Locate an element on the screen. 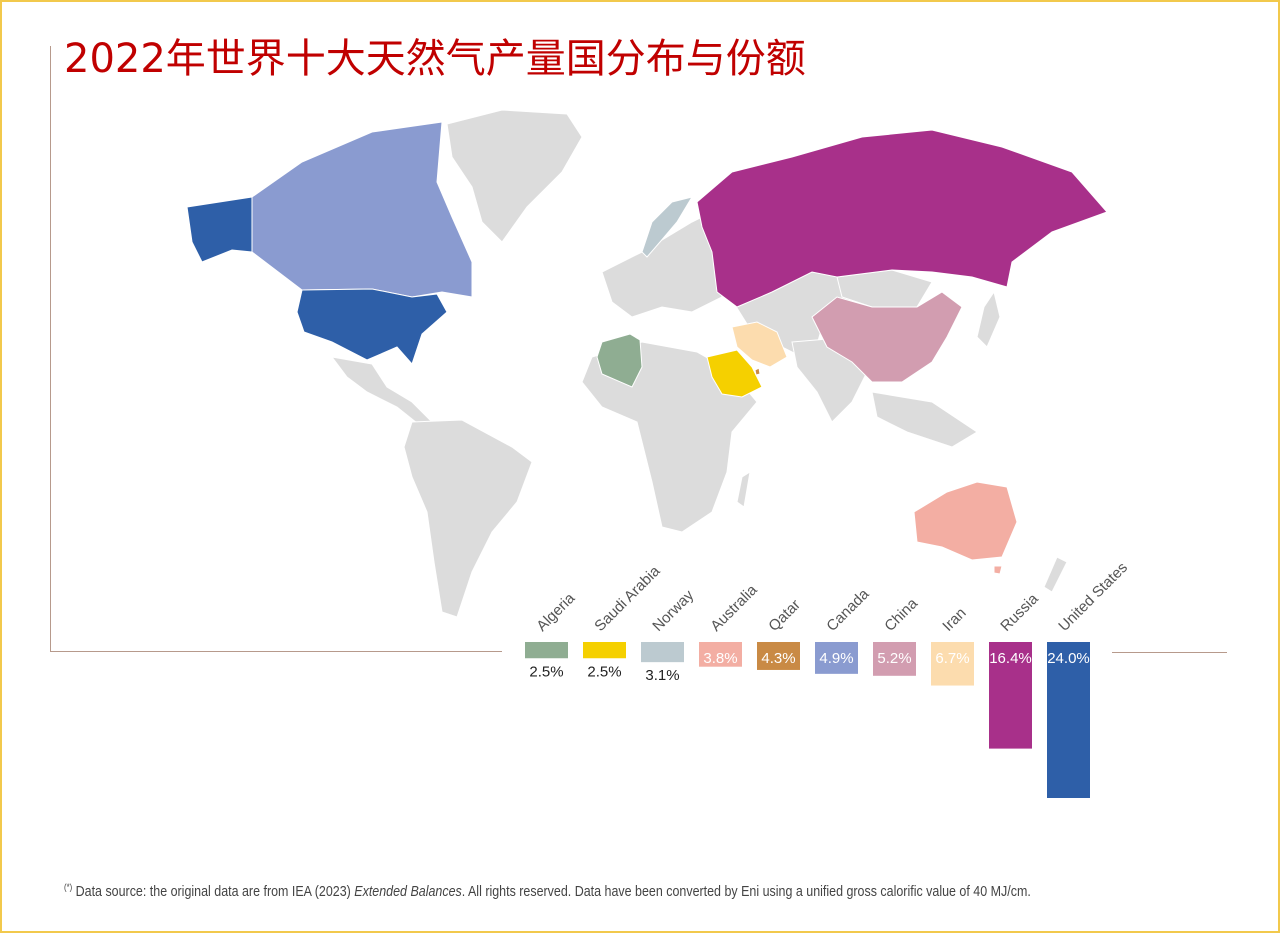 This screenshot has height=935, width=1280. value-label-russia: 16.4% is located at coordinates (1010, 658).